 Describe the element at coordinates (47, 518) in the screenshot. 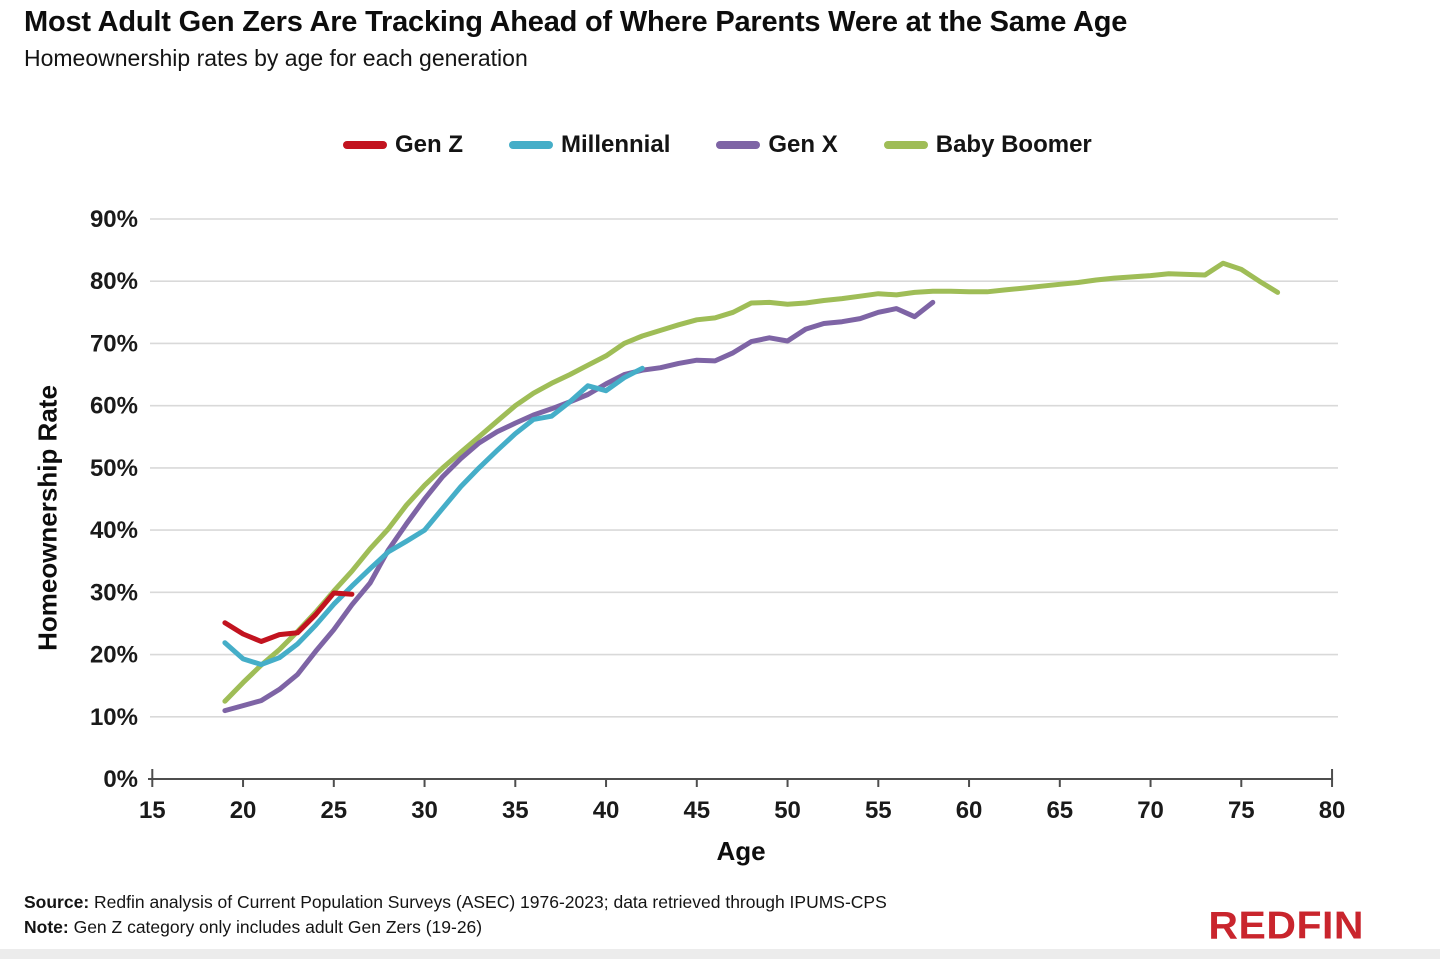

I see `y-axis-title: Homeownership Rate` at that location.